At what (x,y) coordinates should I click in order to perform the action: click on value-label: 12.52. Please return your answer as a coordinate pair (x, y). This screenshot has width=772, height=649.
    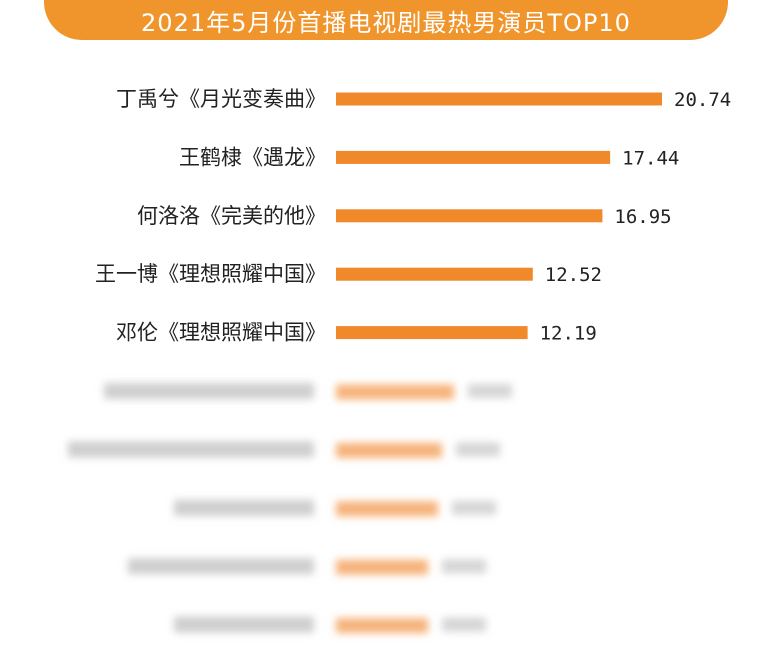
    Looking at the image, I should click on (573, 275).